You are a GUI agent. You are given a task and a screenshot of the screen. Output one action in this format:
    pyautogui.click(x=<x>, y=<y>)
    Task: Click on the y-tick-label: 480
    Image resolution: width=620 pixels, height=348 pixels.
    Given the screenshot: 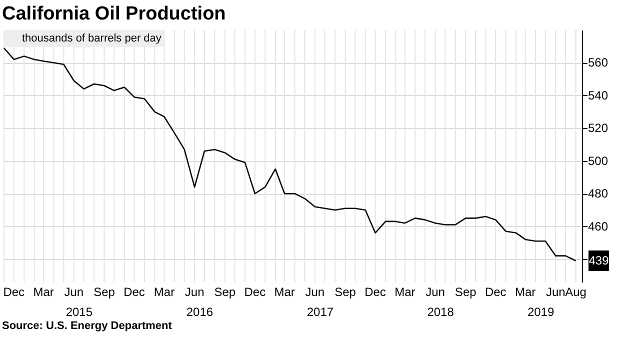 What is the action you would take?
    pyautogui.click(x=598, y=193)
    